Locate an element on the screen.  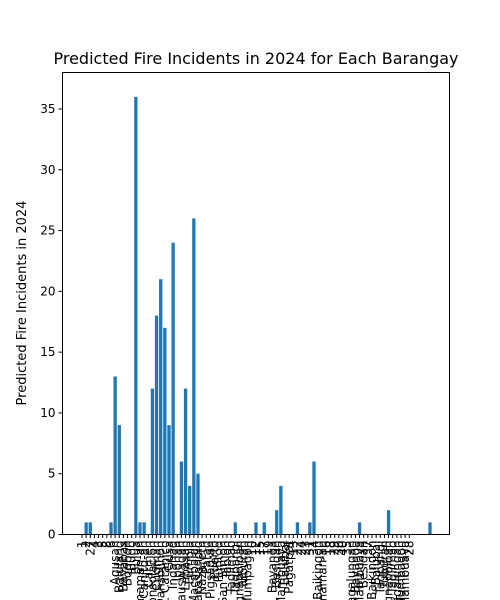
x-tick-label-48: Mambuaya is located at coordinates (281, 570).